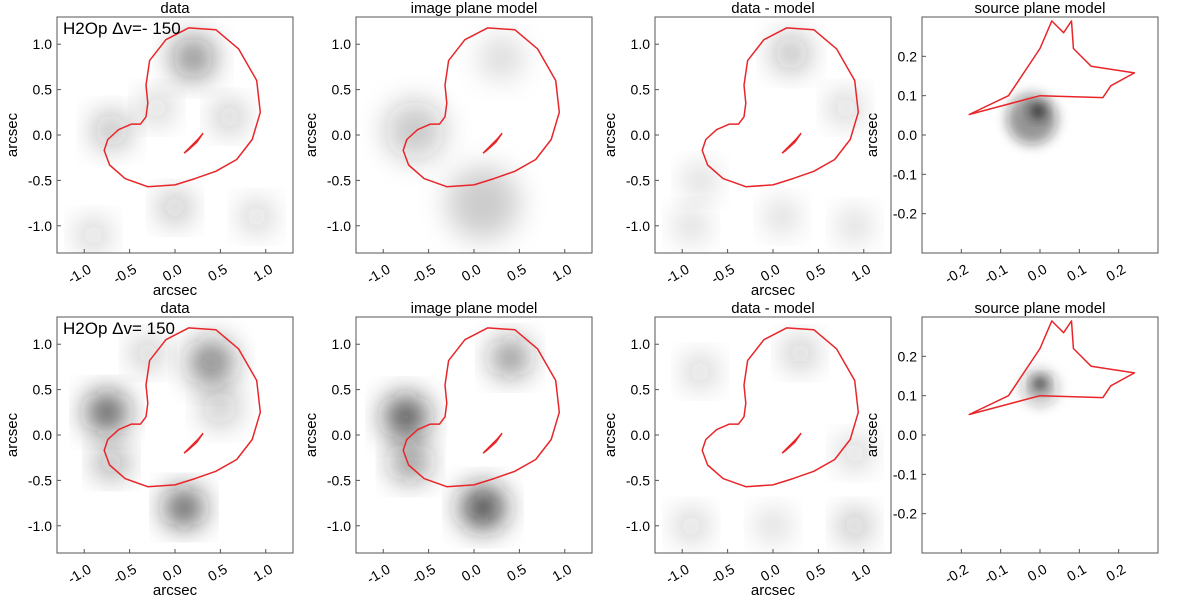 The width and height of the screenshot is (1200, 600). Describe the element at coordinates (474, 308) in the screenshot. I see `panel-title: image plane model` at that location.